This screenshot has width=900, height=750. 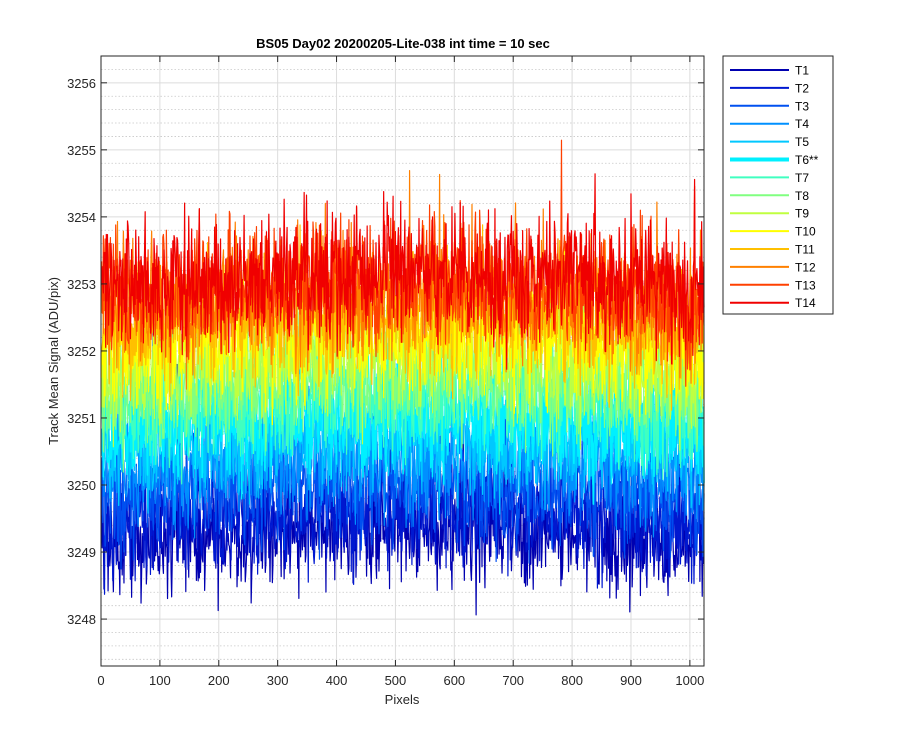 I want to click on legend-label: T3, so click(x=802, y=106).